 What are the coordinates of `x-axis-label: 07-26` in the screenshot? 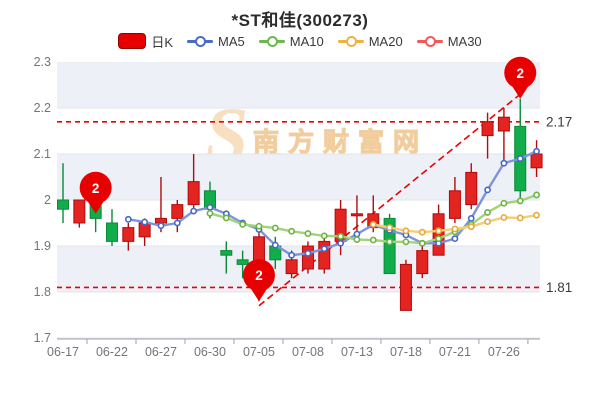 It's located at (504, 352).